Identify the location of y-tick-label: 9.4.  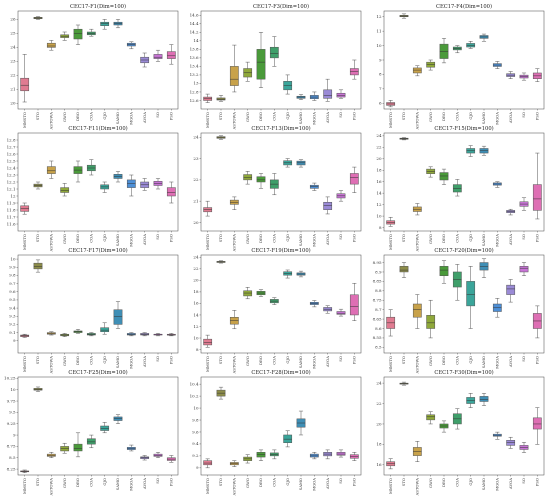
(12, 307).